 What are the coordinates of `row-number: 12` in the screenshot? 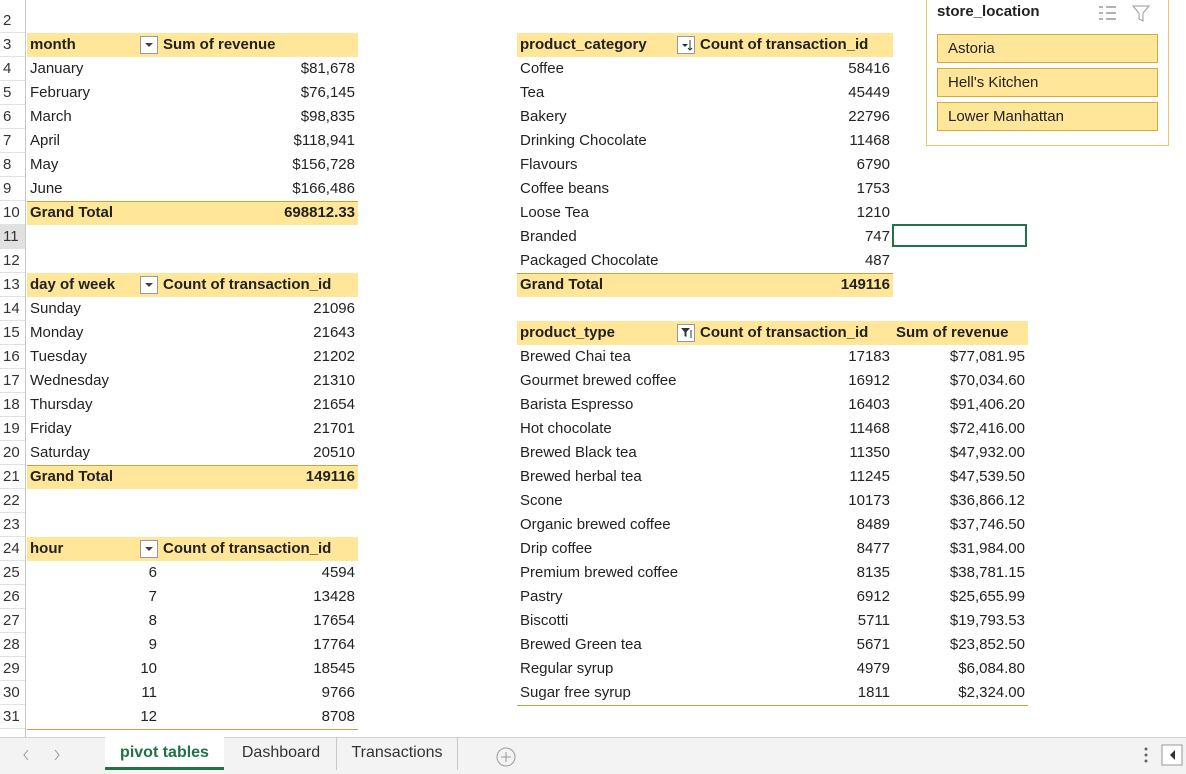 It's located at (12, 261).